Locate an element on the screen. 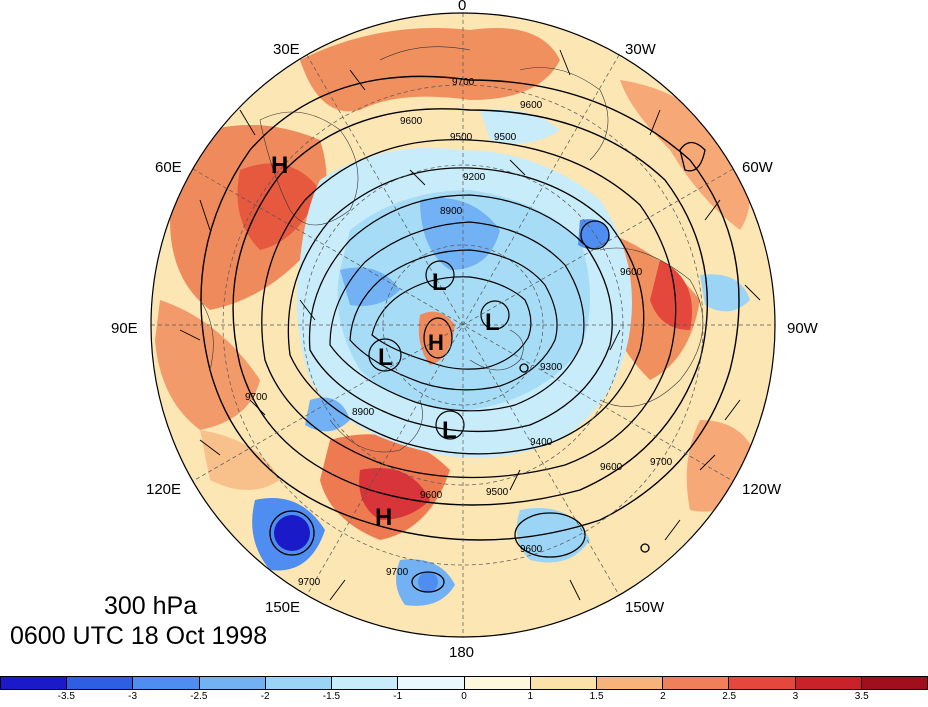  colorbar-tick-label: 2.5 is located at coordinates (729, 696).